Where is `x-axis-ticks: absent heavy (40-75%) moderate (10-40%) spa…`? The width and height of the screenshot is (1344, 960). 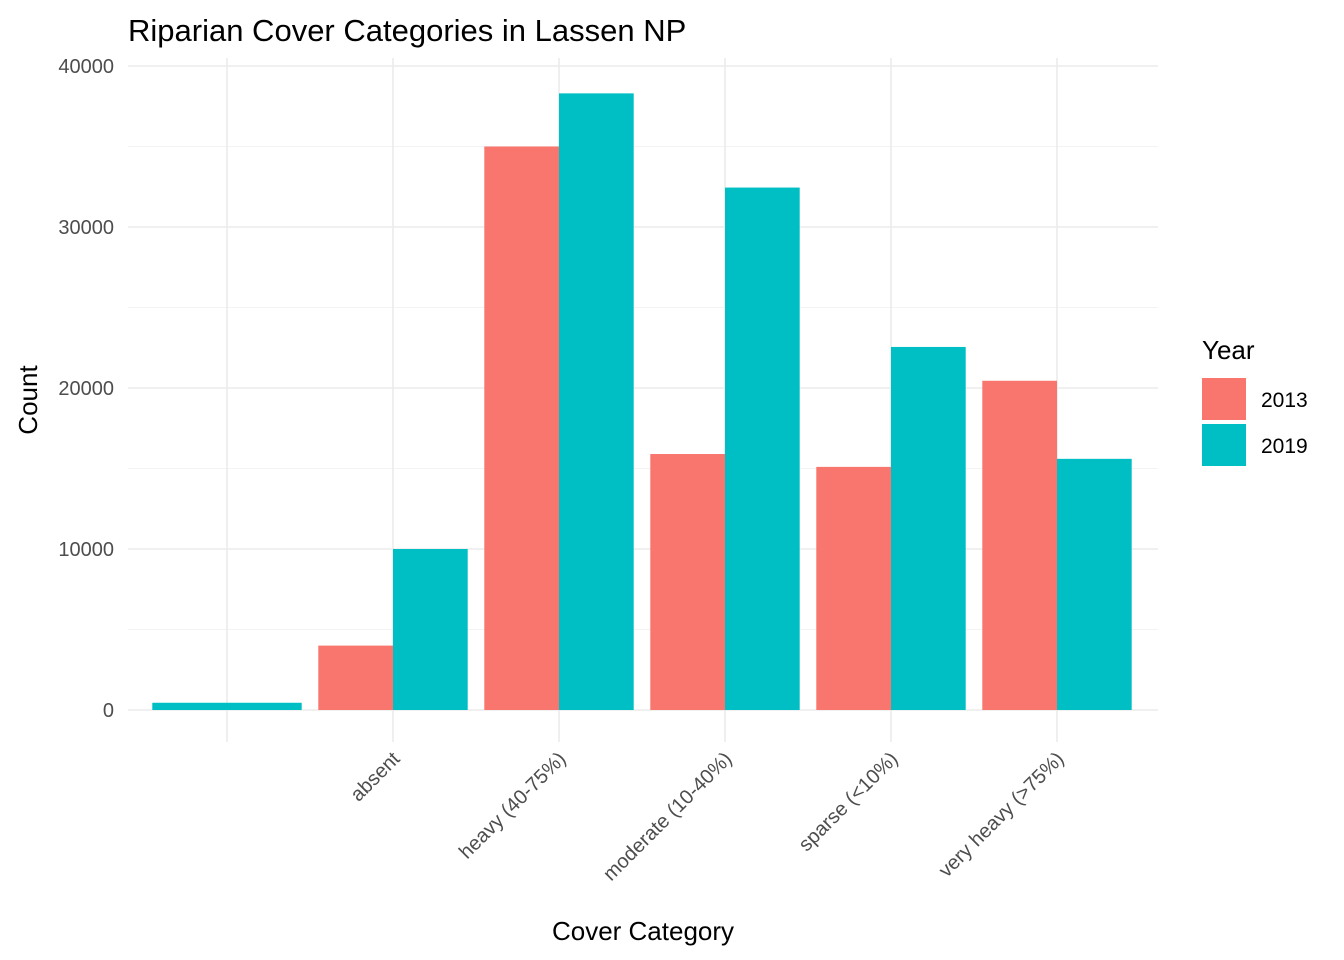
x-axis-ticks: absent heavy (40-75%) moderate (10-40%) spa… is located at coordinates (708, 817).